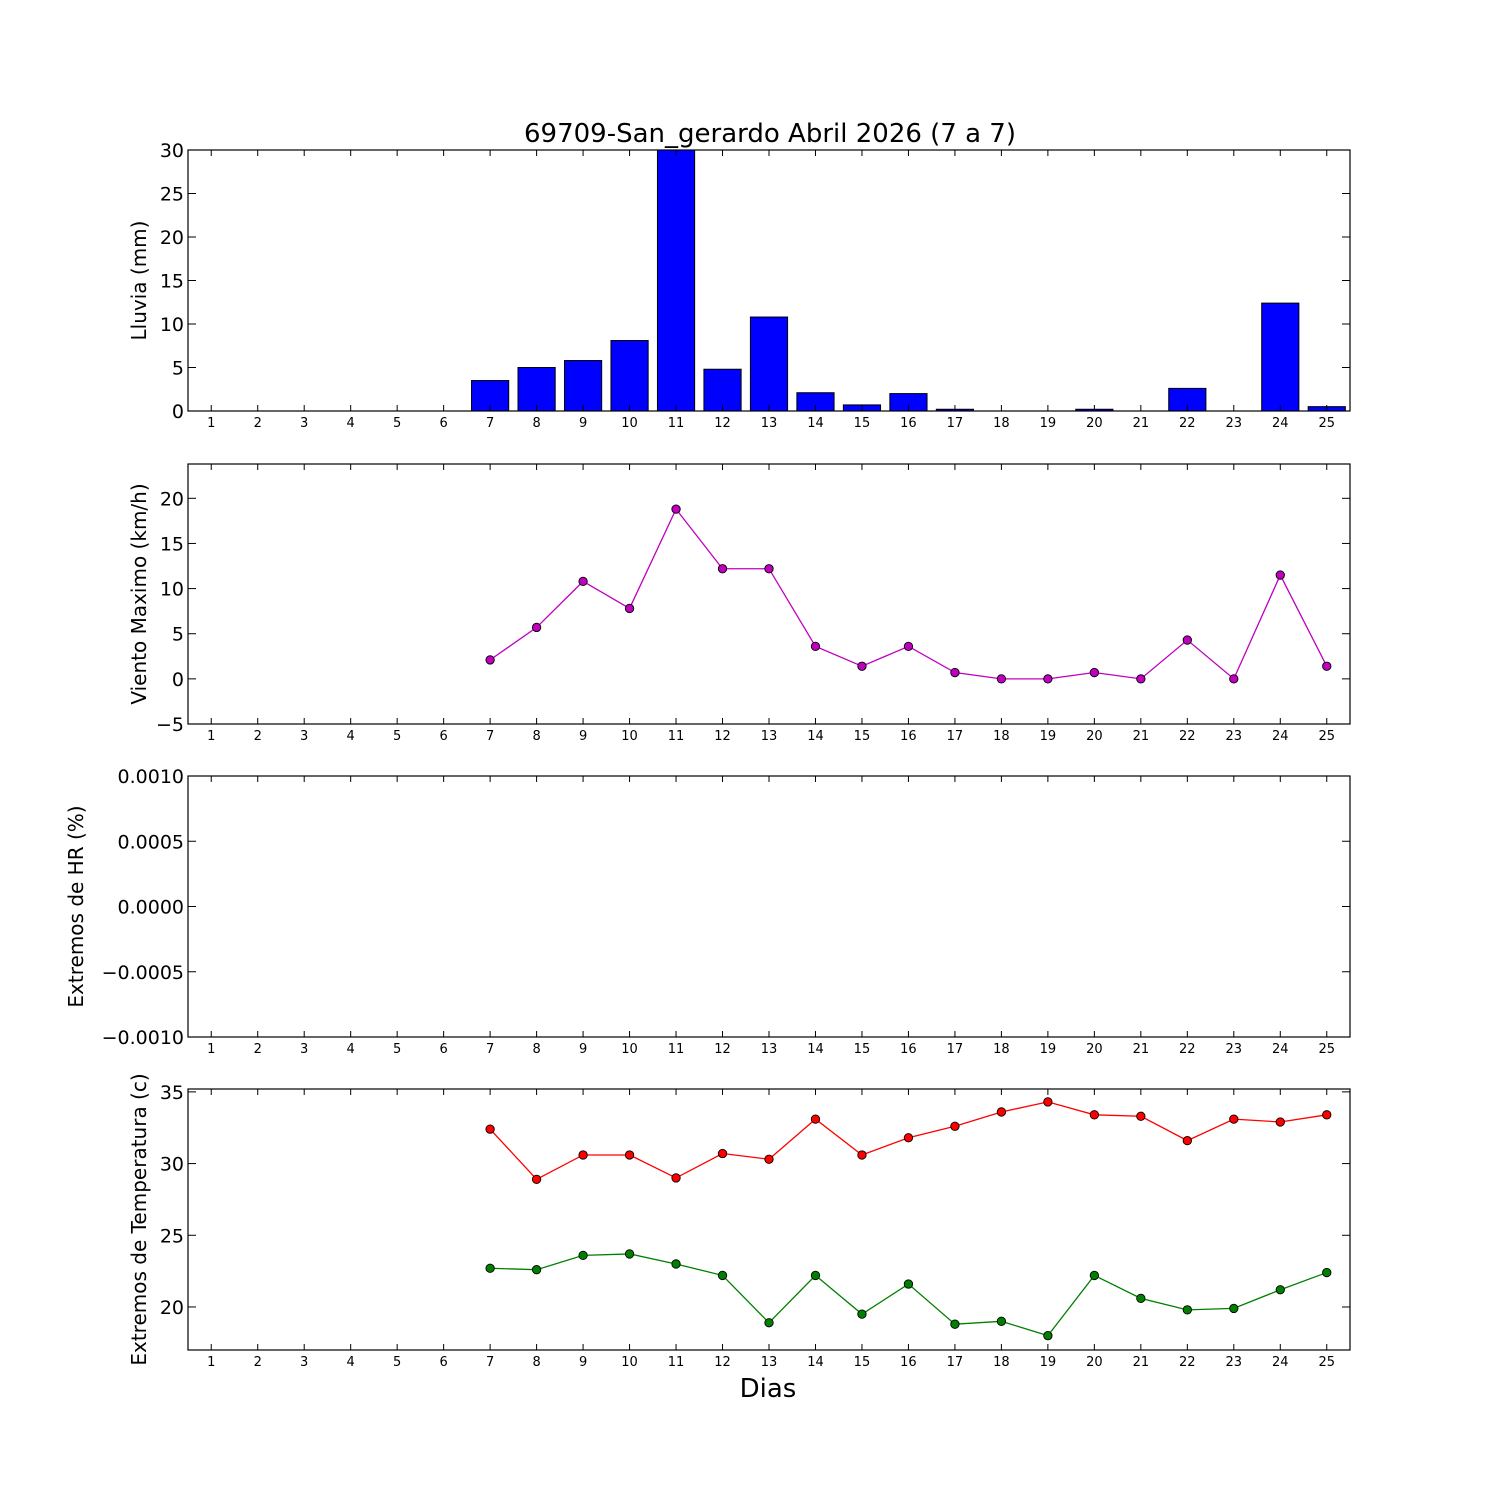 The image size is (1500, 1500). I want to click on wind-x-tick-label: 23, so click(1234, 736).